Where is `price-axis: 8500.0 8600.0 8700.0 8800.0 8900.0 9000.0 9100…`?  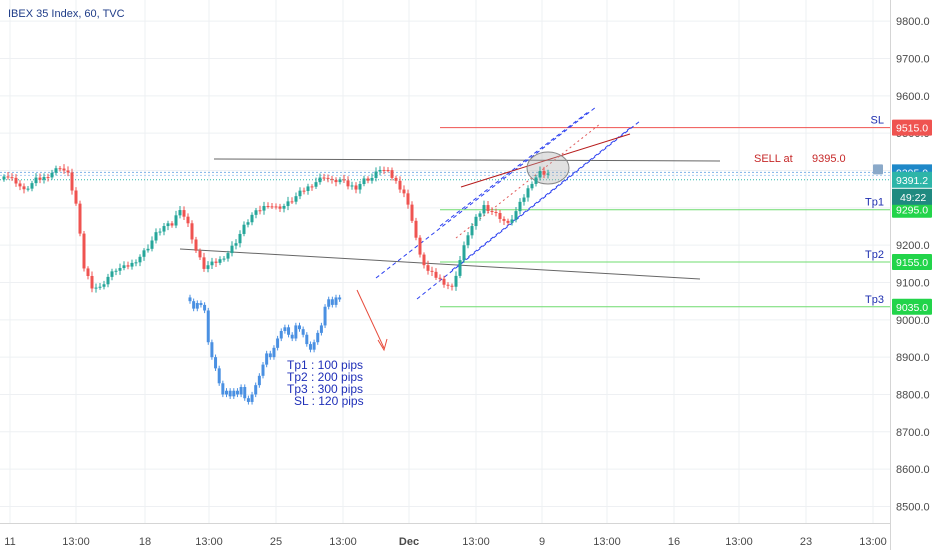
price-axis: 8500.0 8600.0 8700.0 8800.0 8900.0 9000.0 9100… is located at coordinates (910, 275).